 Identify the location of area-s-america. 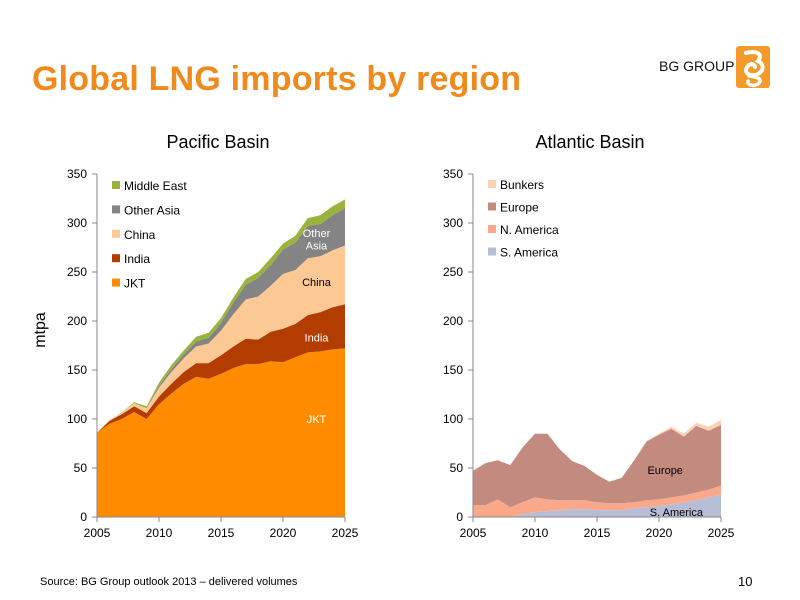
(597, 505).